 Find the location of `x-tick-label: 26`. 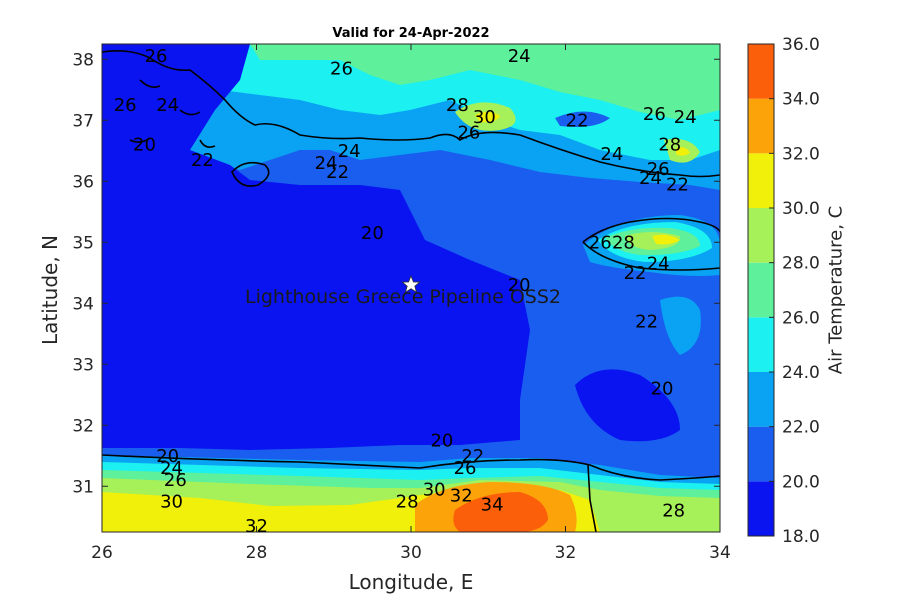

x-tick-label: 26 is located at coordinates (102, 553).